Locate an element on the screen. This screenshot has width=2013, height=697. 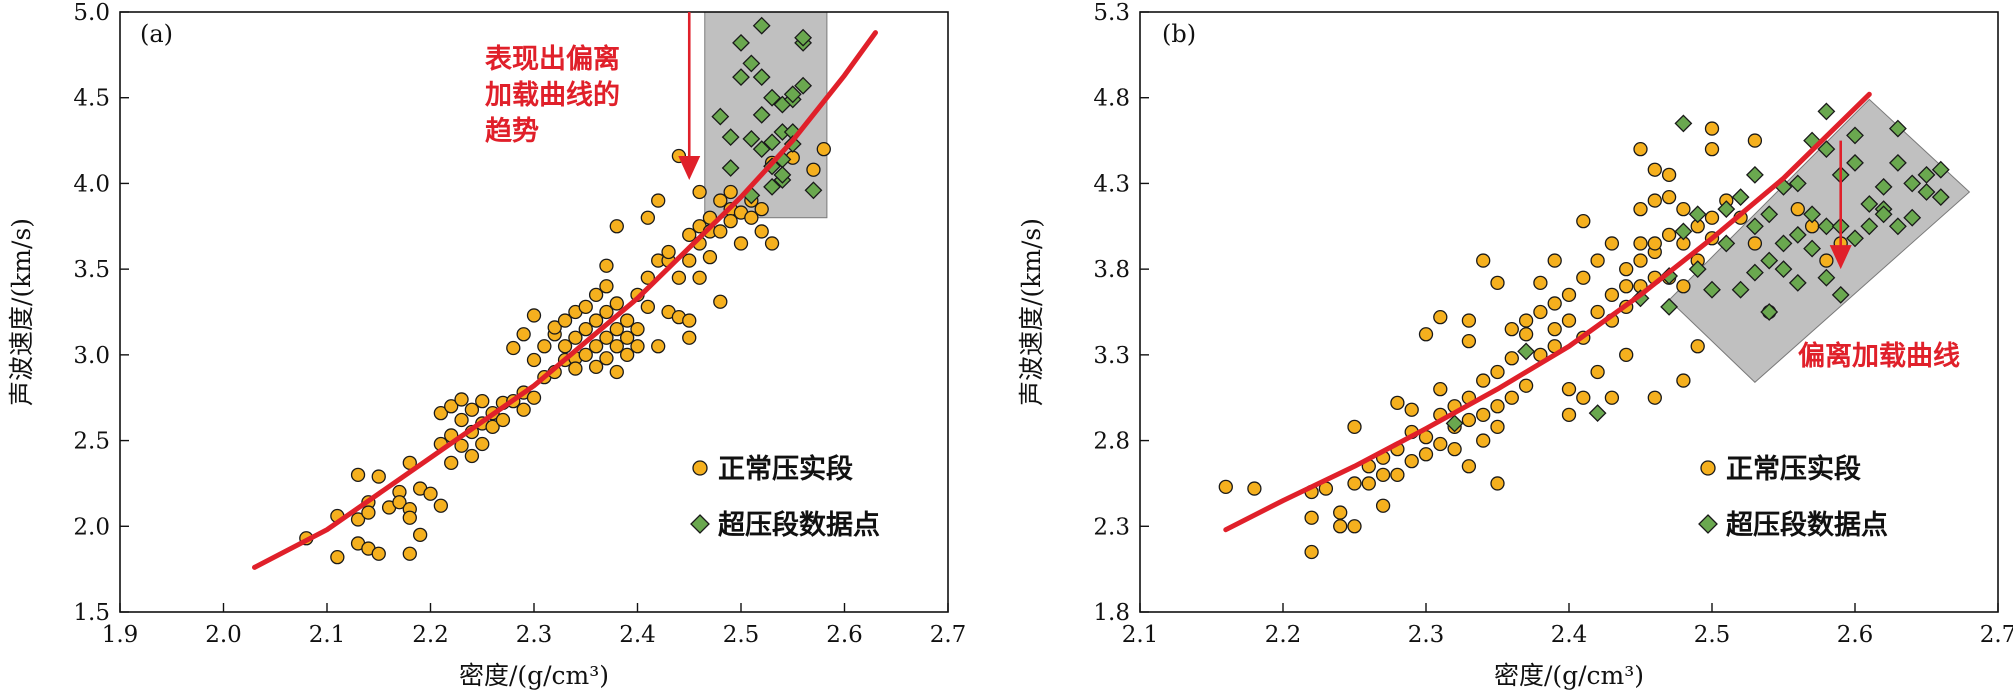
y-tick-label: 5.0 is located at coordinates (91, 13).